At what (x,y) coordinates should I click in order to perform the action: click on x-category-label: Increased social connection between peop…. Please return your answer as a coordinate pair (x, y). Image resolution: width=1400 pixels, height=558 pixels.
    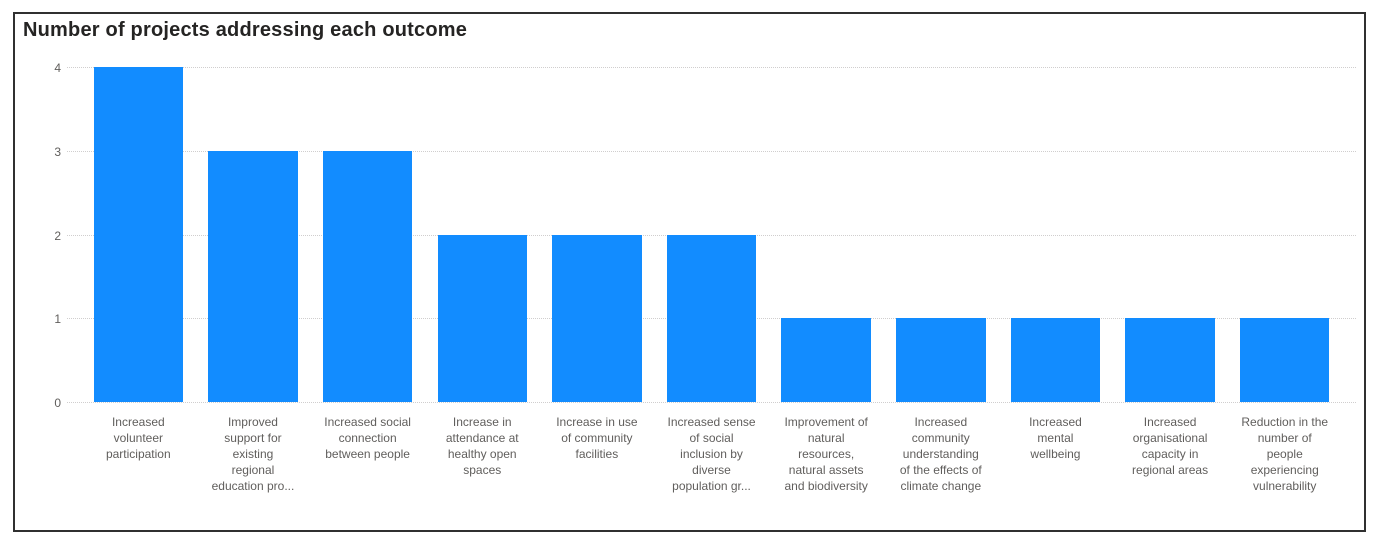
    Looking at the image, I should click on (367, 438).